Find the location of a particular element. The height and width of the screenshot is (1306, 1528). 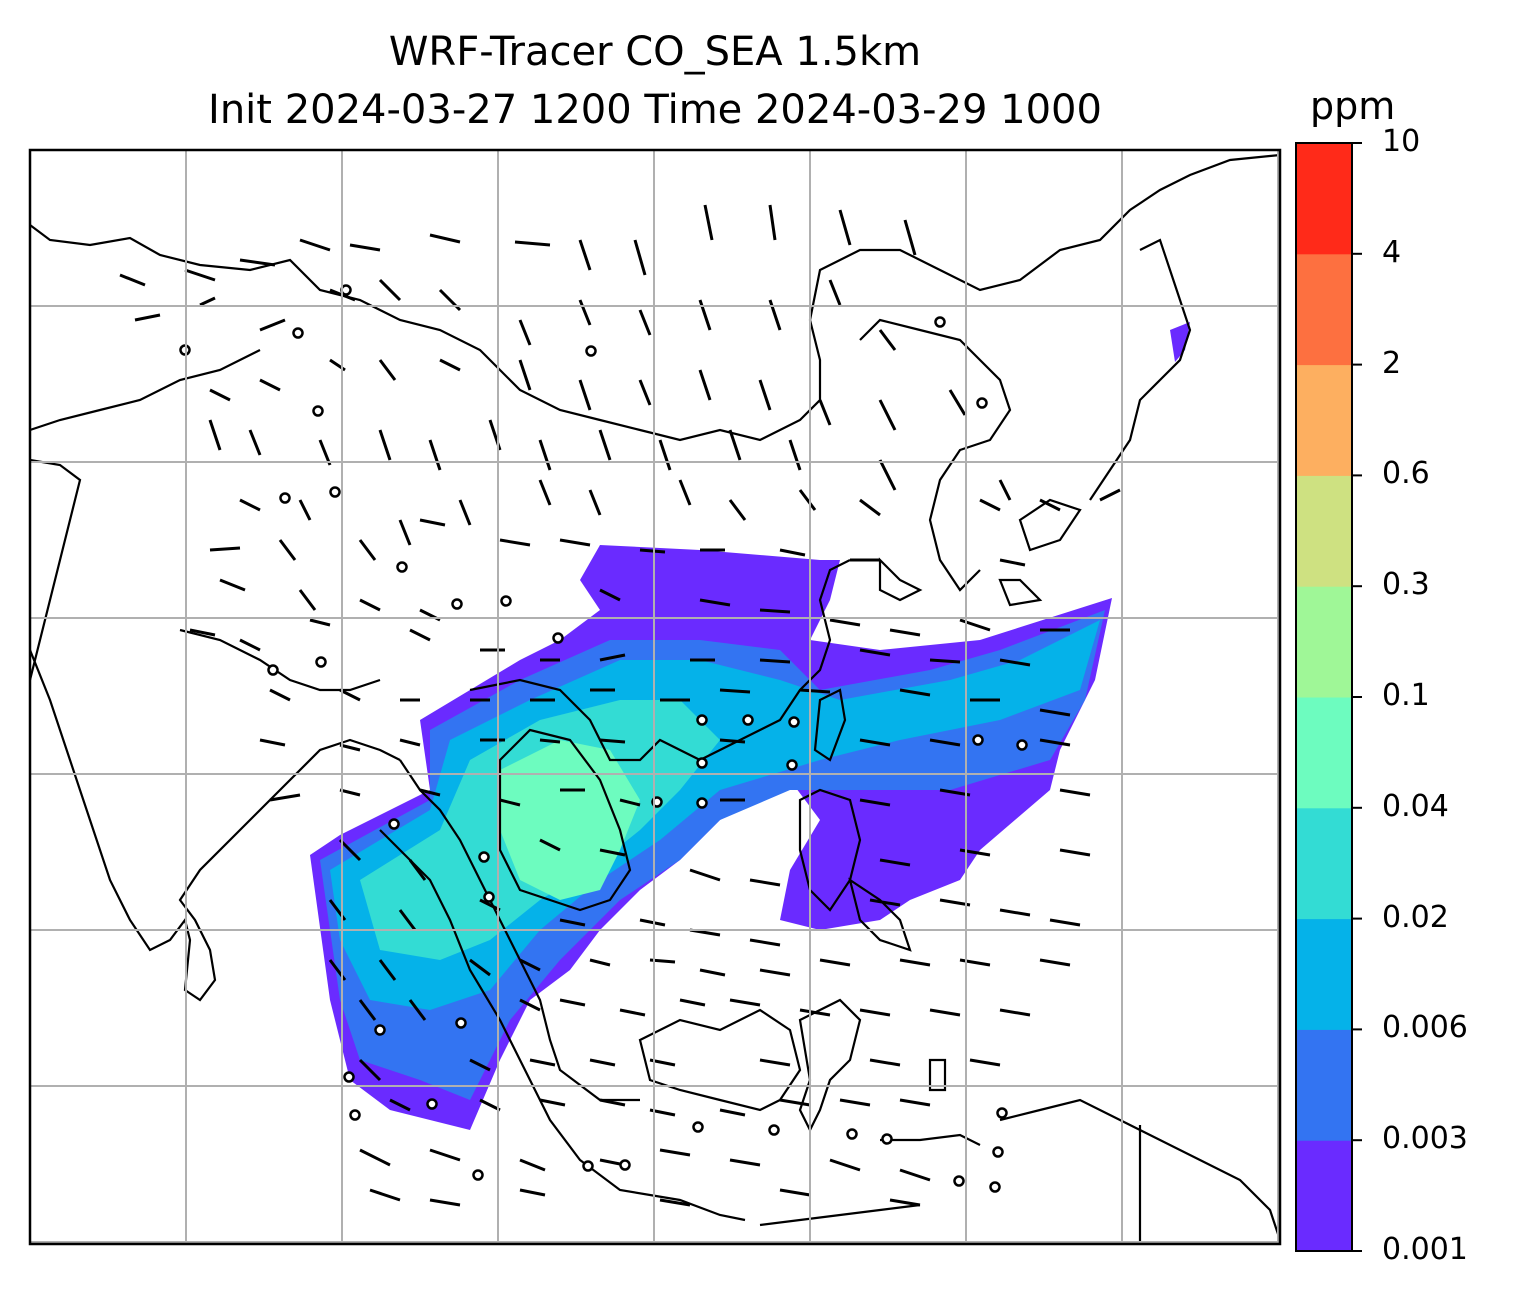

colorbar-tick-label: 0.1 is located at coordinates (1406, 695).